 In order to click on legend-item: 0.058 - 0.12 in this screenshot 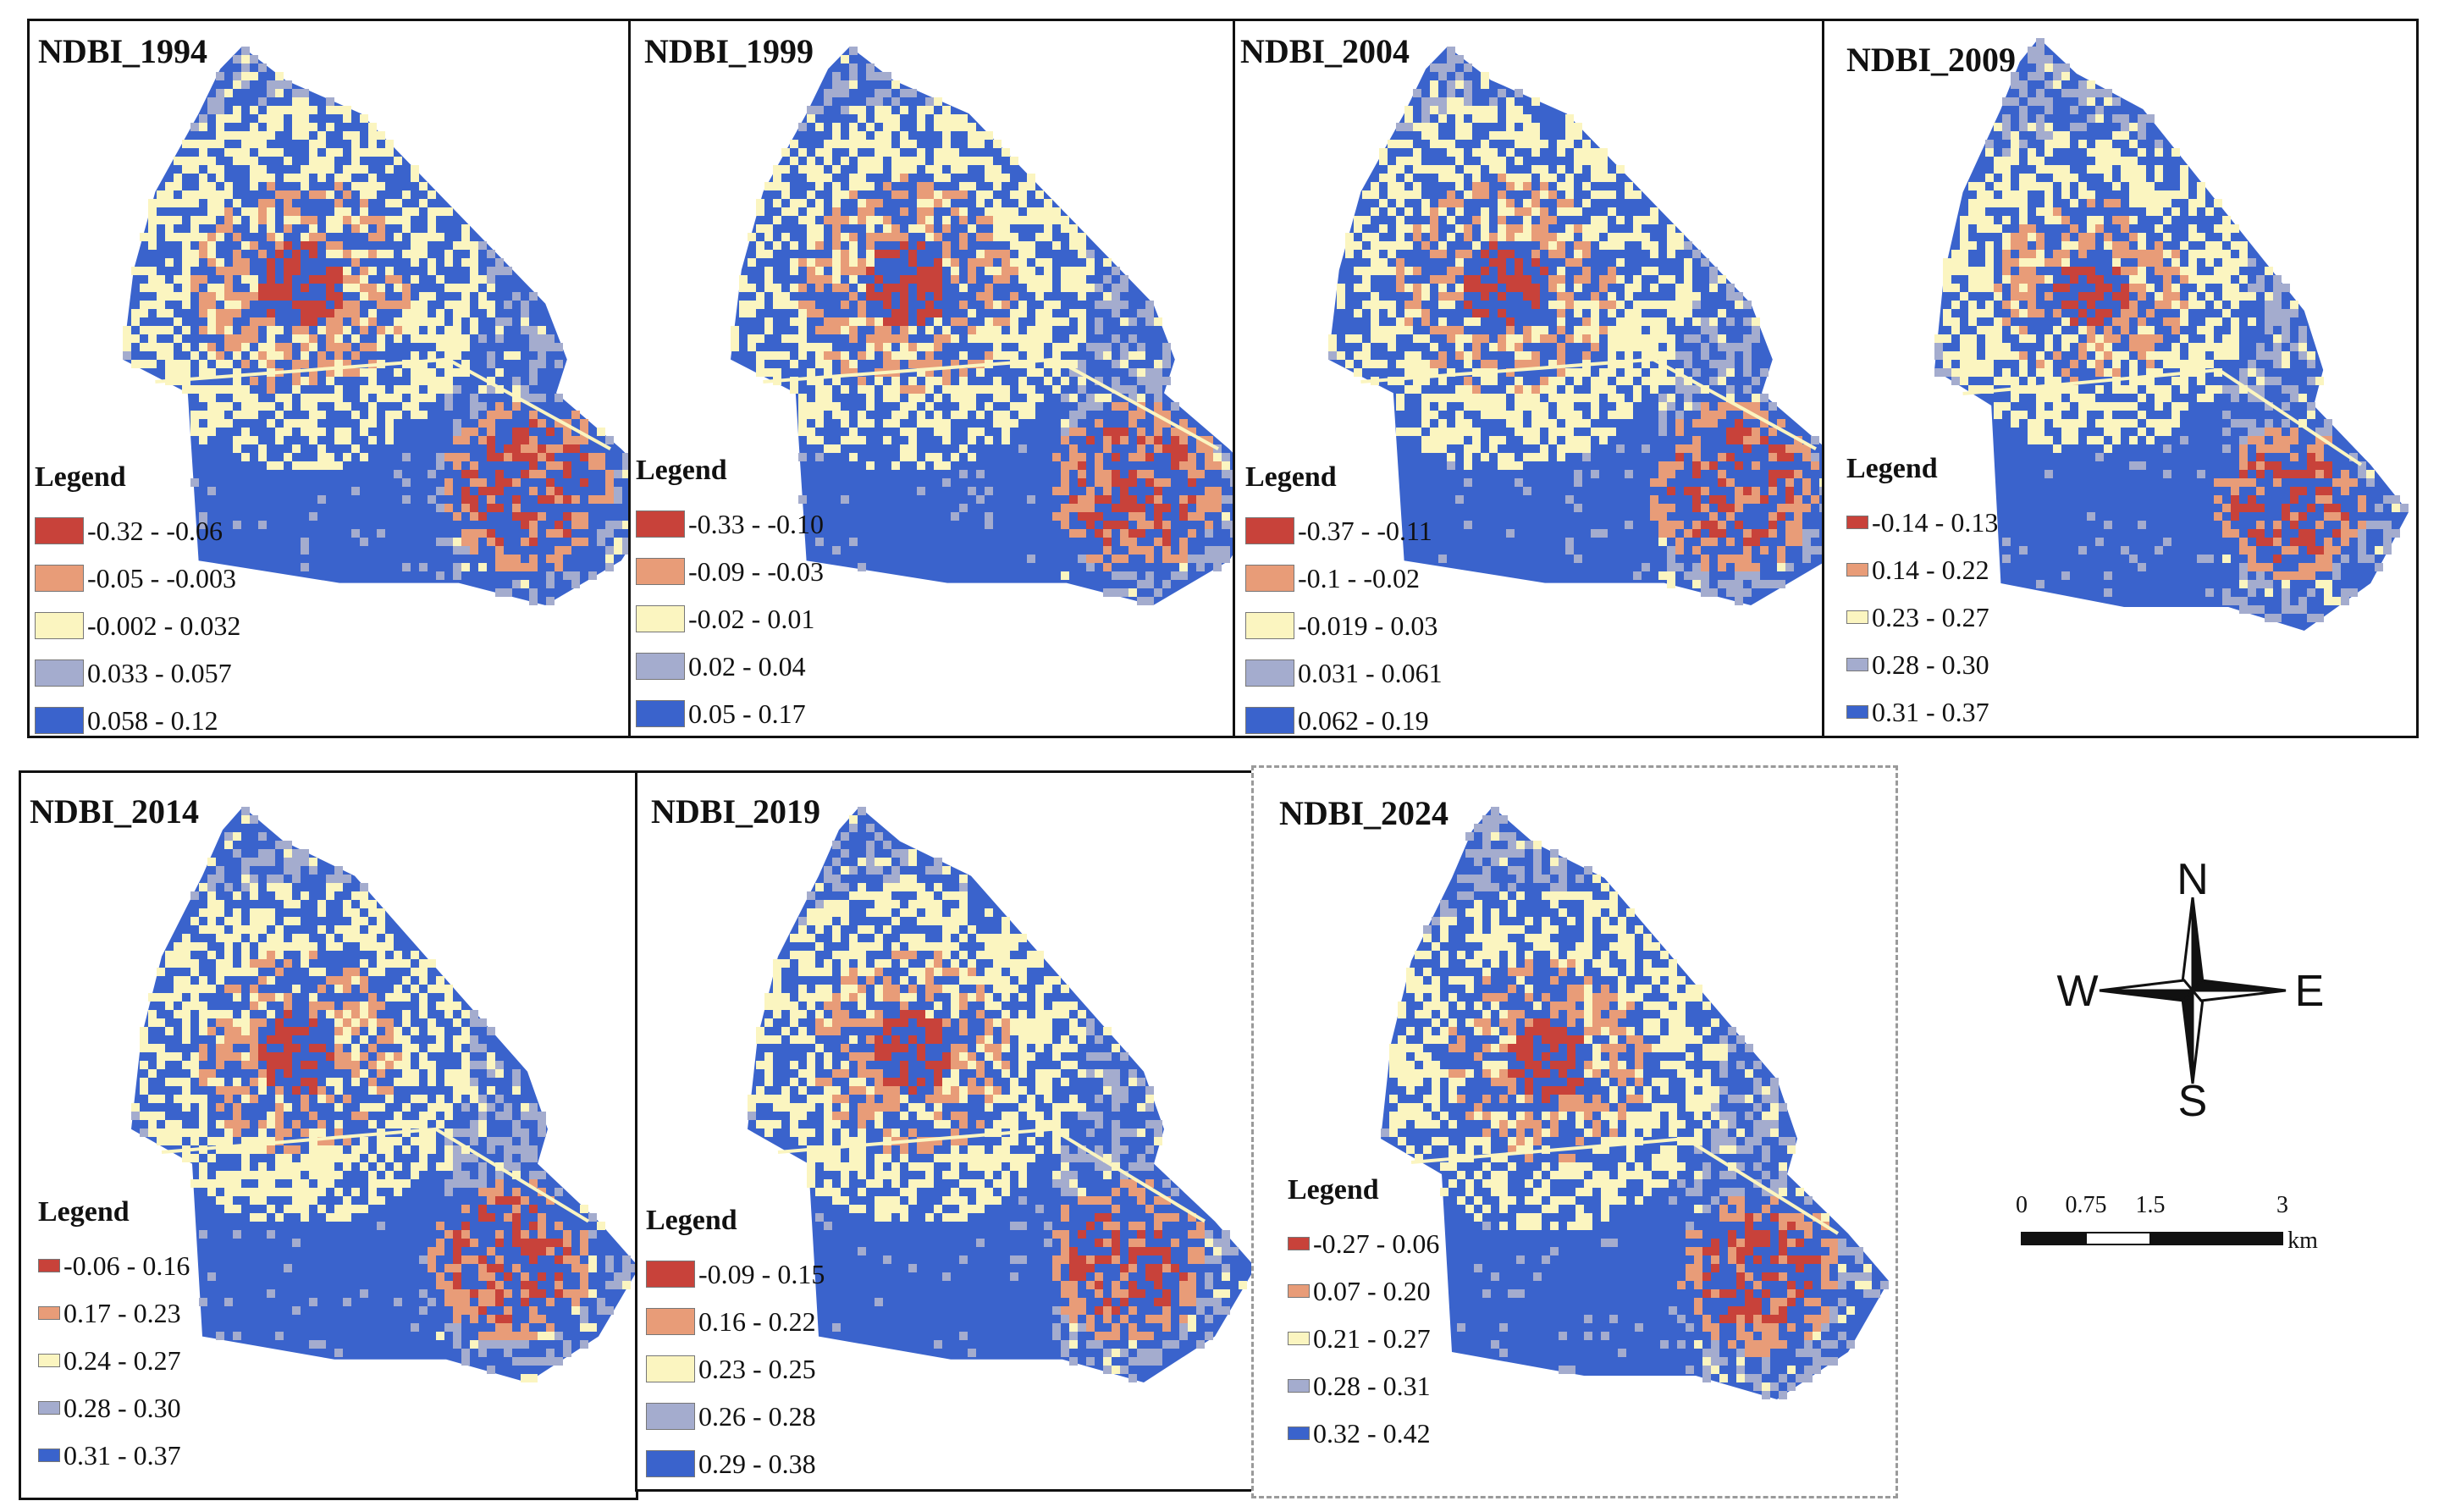, I will do `click(137, 720)`.